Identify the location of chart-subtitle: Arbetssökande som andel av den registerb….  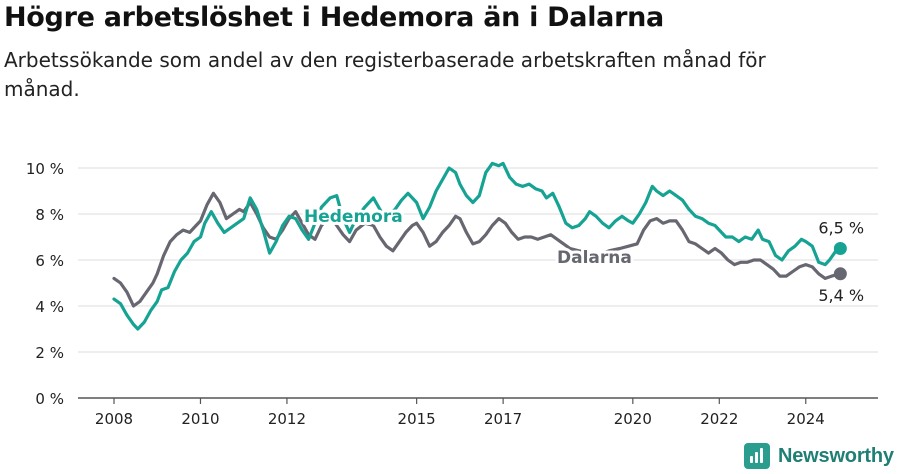
(385, 74).